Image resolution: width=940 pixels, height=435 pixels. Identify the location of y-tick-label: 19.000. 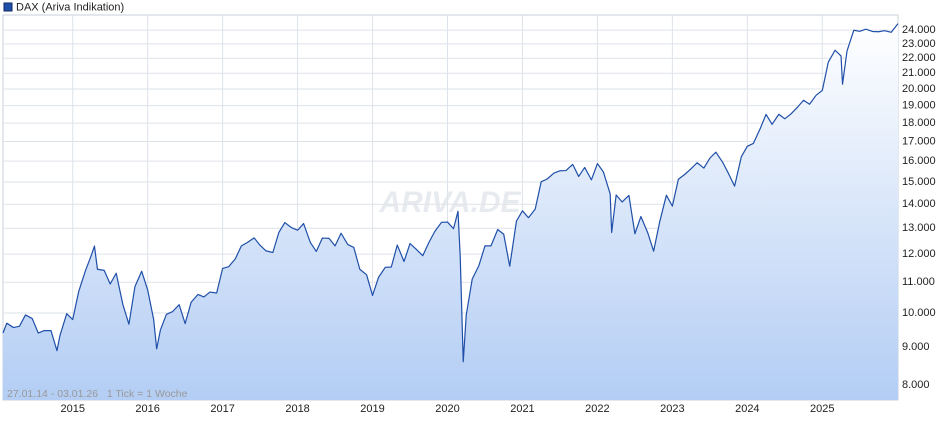
(919, 106).